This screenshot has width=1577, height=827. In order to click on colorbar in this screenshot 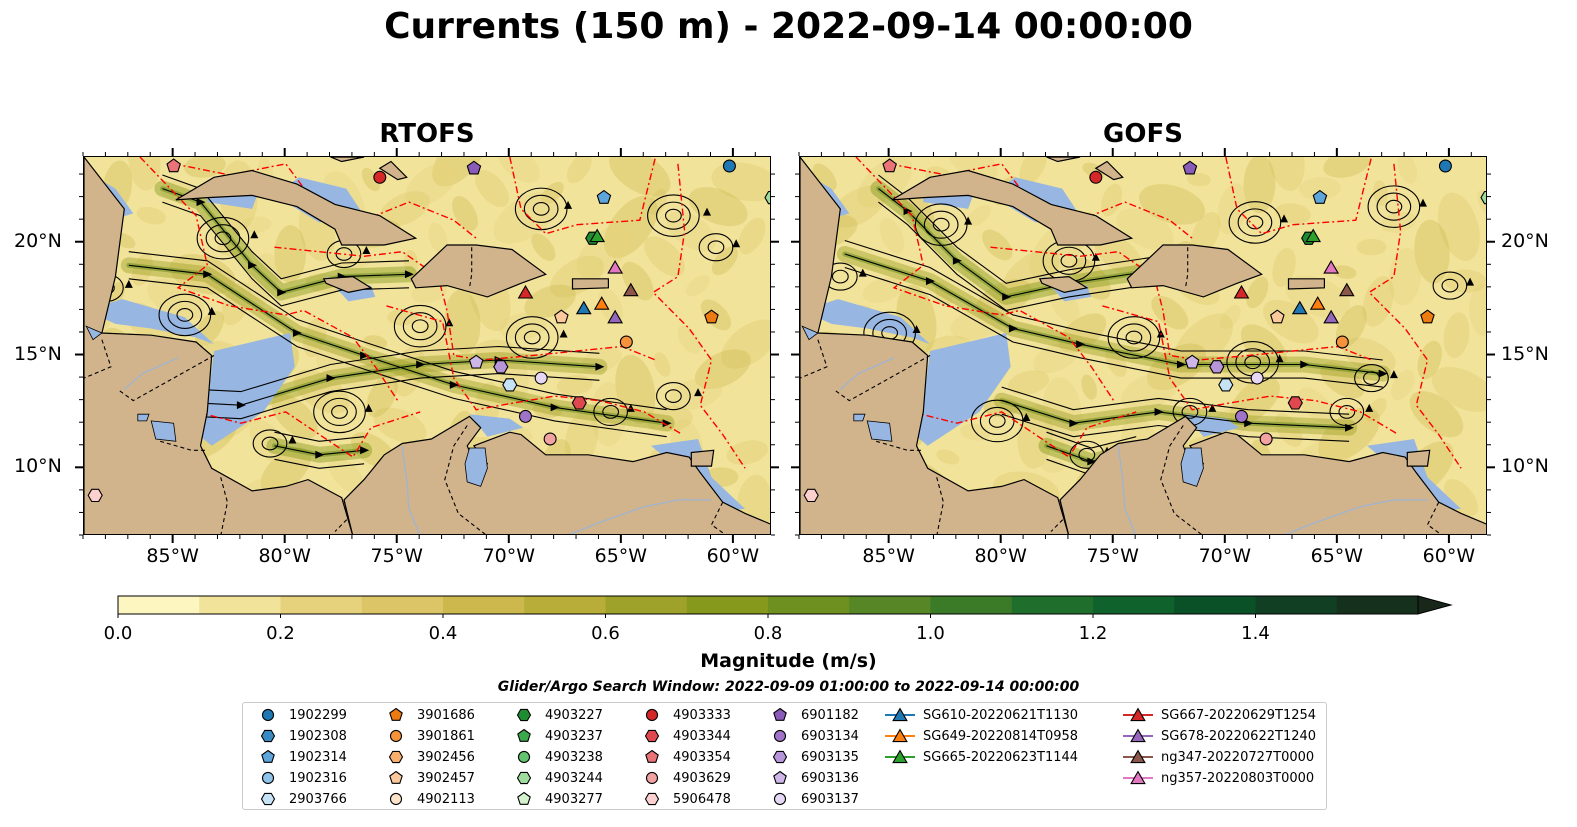, I will do `click(785, 606)`.